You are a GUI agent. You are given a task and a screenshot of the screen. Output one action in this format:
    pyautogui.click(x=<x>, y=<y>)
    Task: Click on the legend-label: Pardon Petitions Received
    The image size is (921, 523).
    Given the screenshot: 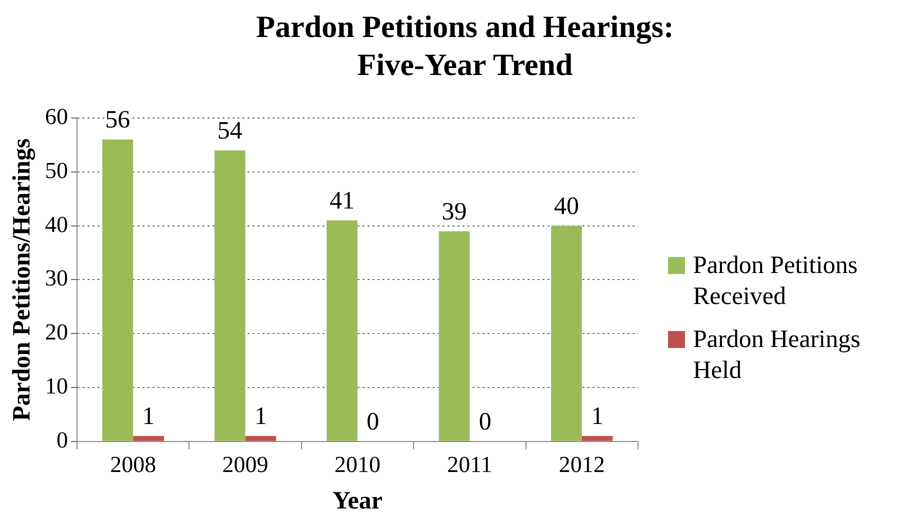 What is the action you would take?
    pyautogui.click(x=776, y=281)
    